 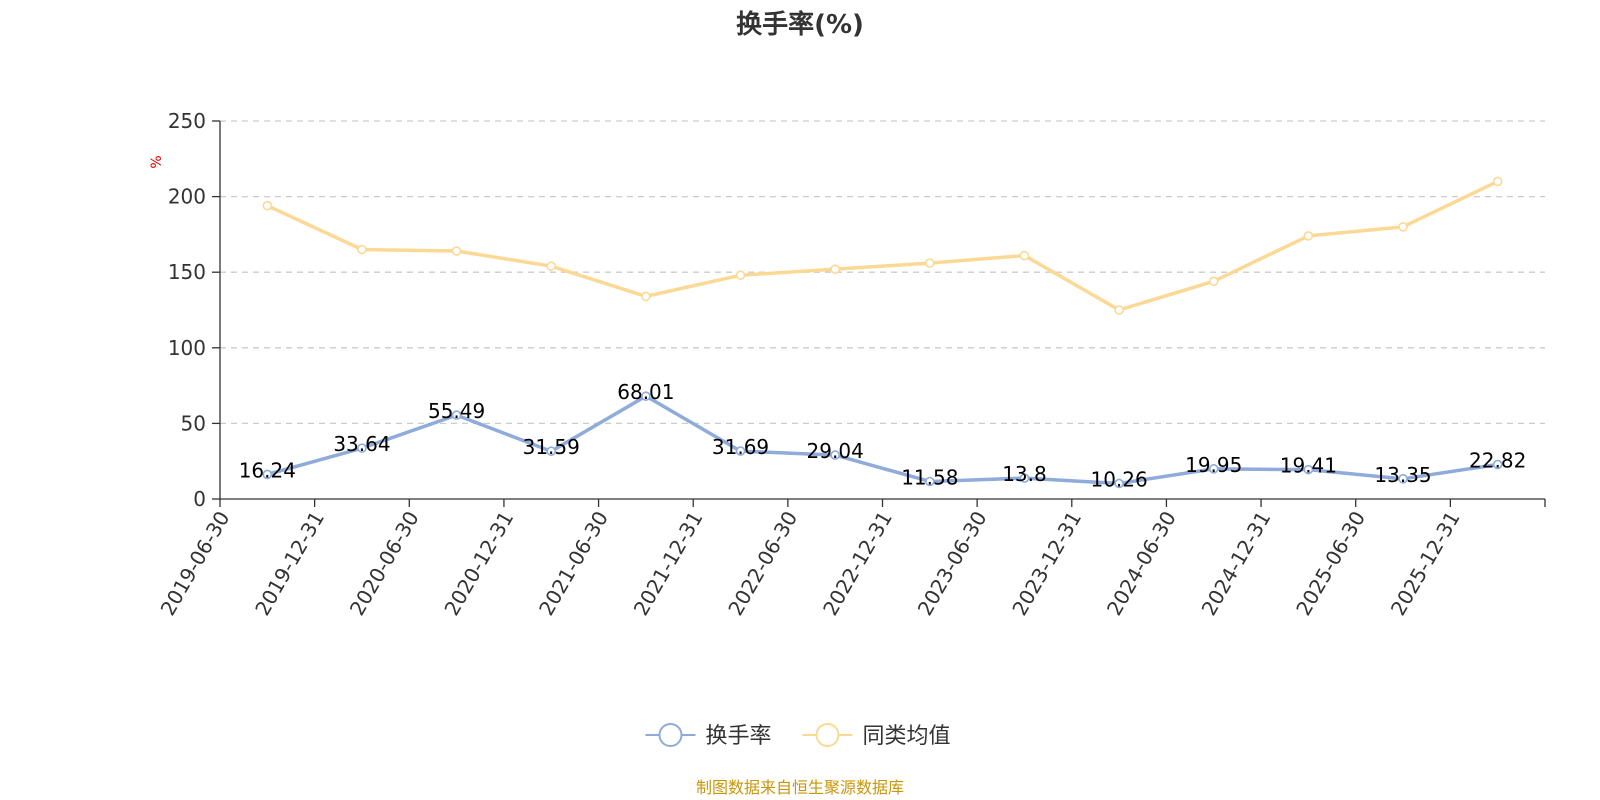 I want to click on x-tick-label: 2022-12-31, so click(x=857, y=563).